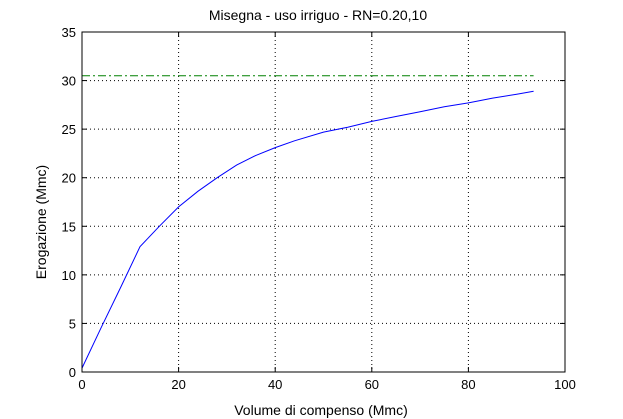  Describe the element at coordinates (318, 15) in the screenshot. I see `chart-title: Misegna - uso irriguo - RN=0.20,10` at that location.